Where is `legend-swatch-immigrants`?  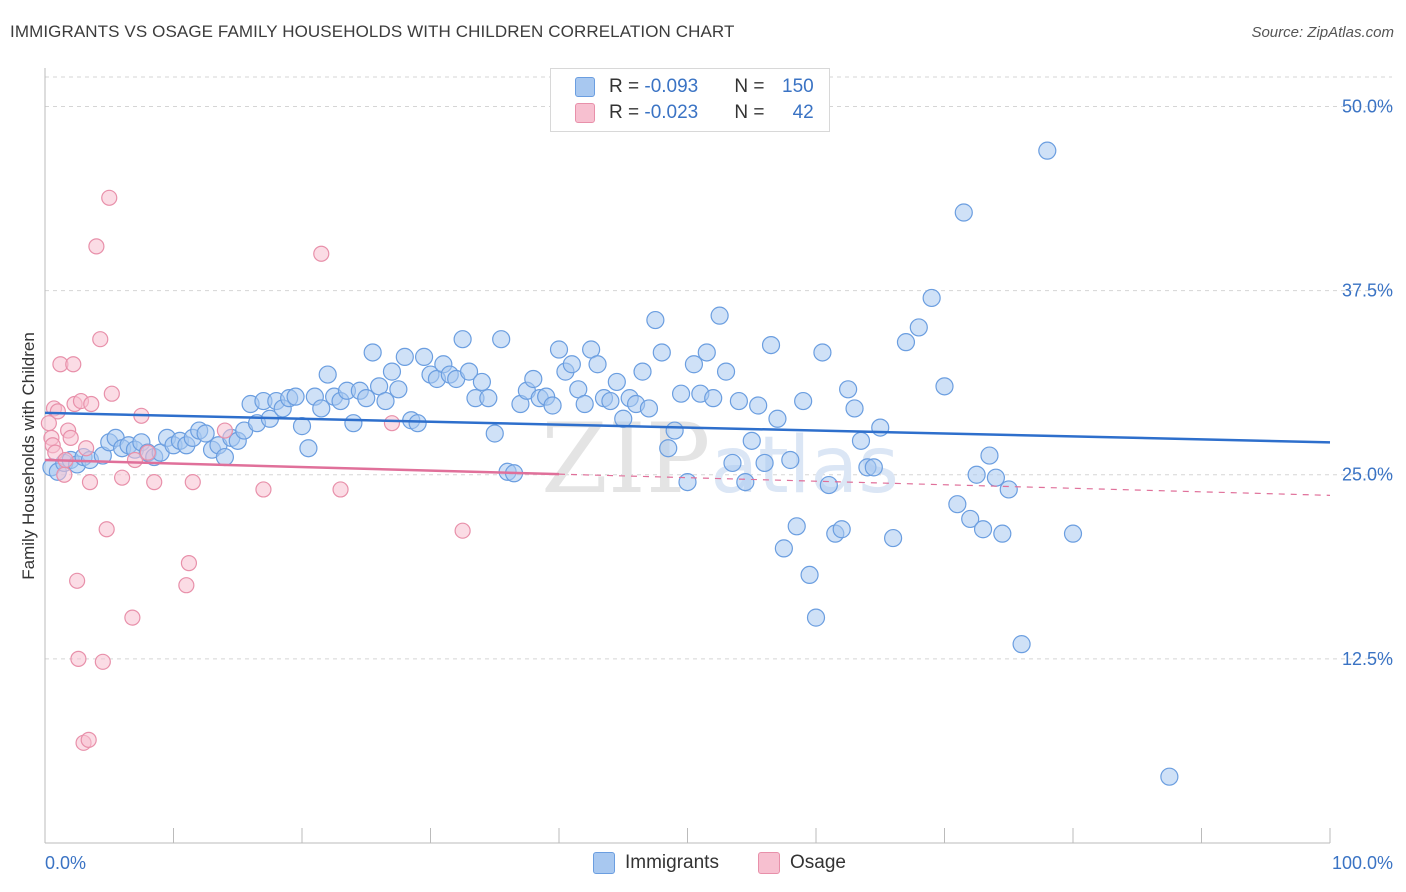
legend-swatch-immigrants is located at coordinates (585, 87).